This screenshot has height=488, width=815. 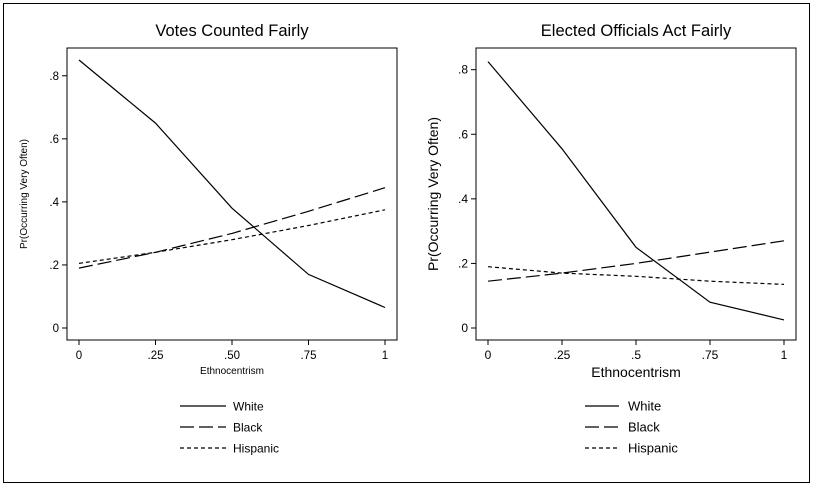 I want to click on x-tick-label: .50, so click(x=232, y=356).